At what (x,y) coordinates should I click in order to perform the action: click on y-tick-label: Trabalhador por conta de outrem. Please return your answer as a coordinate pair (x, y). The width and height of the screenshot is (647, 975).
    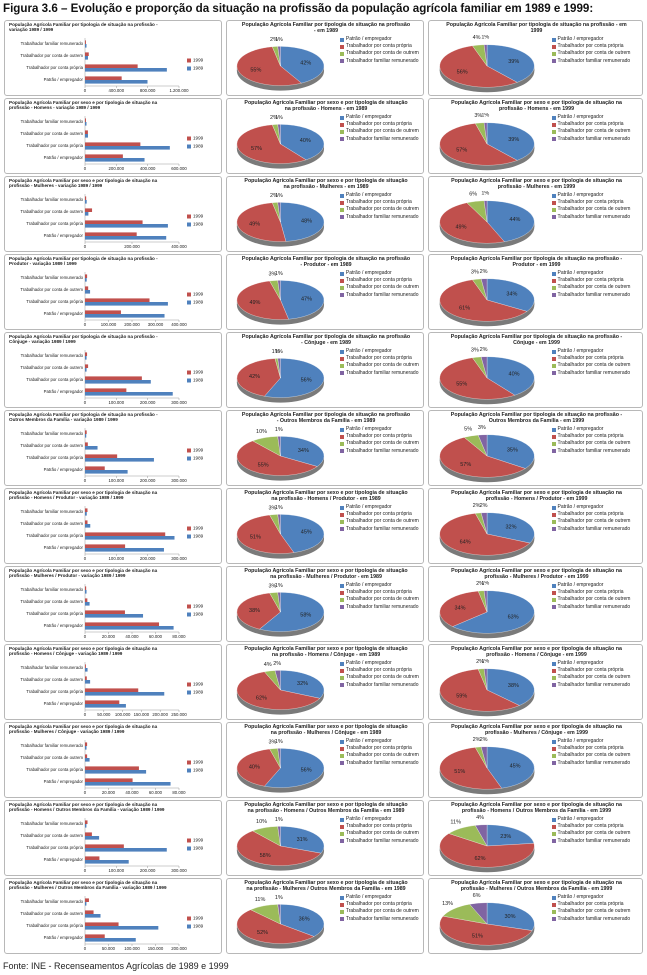
    Looking at the image, I should click on (51, 367).